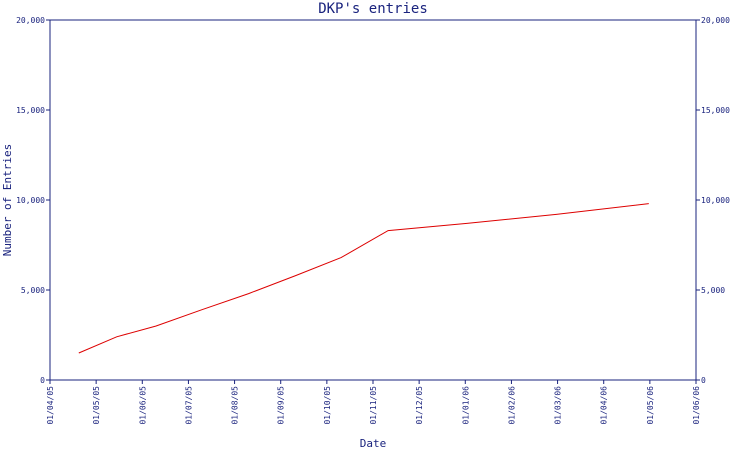 This screenshot has width=750, height=450. What do you see at coordinates (96, 405) in the screenshot?
I see `x-tick-label: 01/05/05` at bounding box center [96, 405].